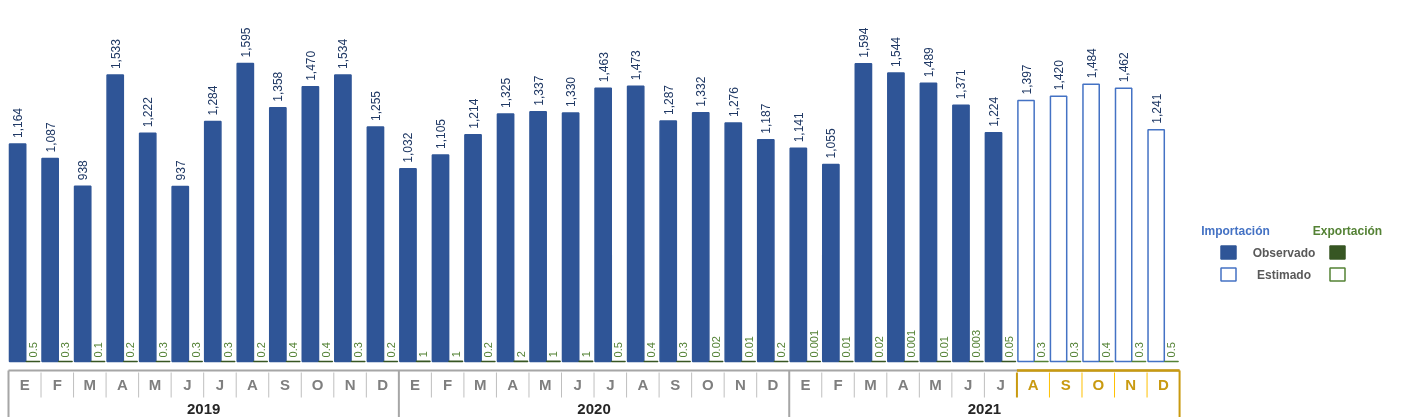 This screenshot has width=1401, height=417. I want to click on data-label: 1,337, so click(538, 90).